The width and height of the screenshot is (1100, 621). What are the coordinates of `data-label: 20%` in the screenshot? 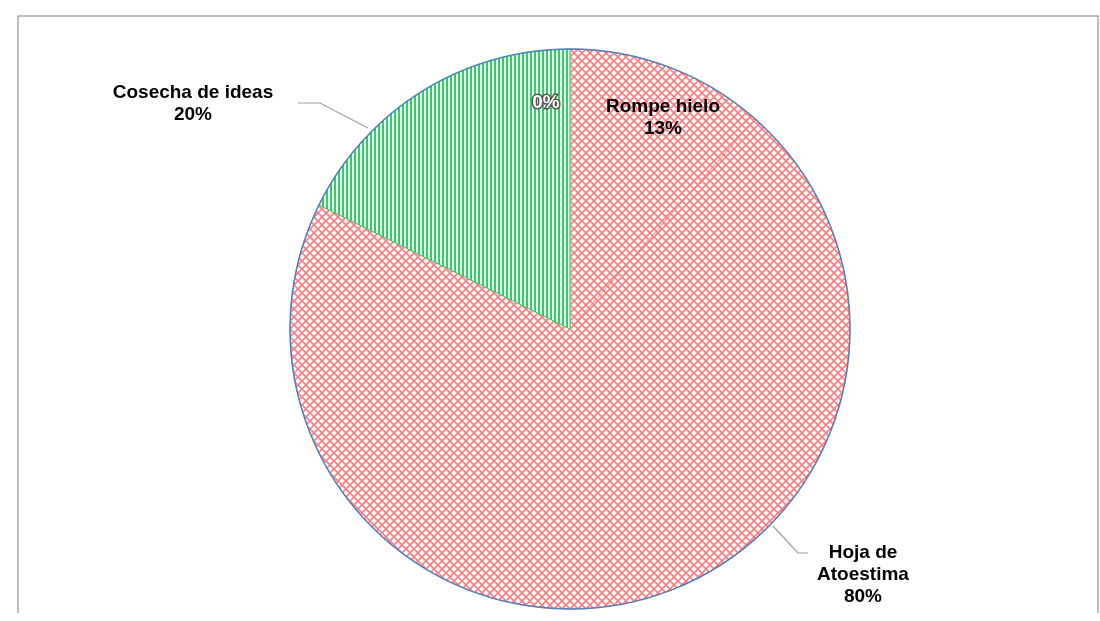 It's located at (193, 113).